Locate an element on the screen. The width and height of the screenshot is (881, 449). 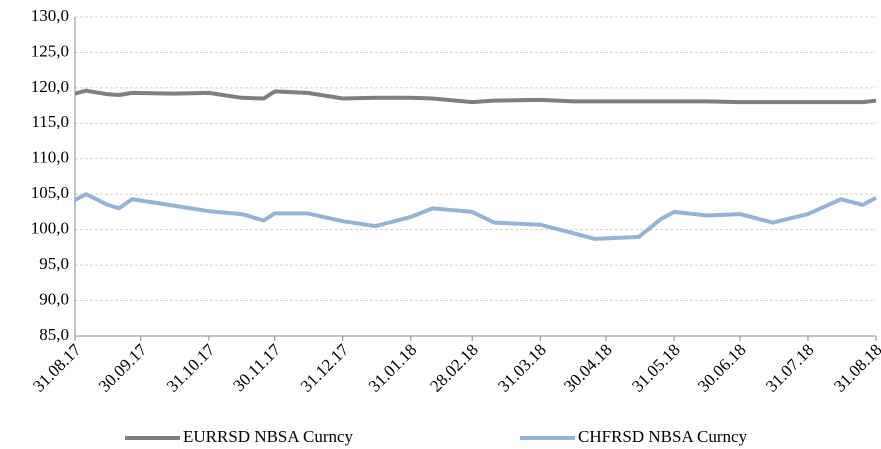
x-tick-label: 31.10.17 is located at coordinates (191, 368).